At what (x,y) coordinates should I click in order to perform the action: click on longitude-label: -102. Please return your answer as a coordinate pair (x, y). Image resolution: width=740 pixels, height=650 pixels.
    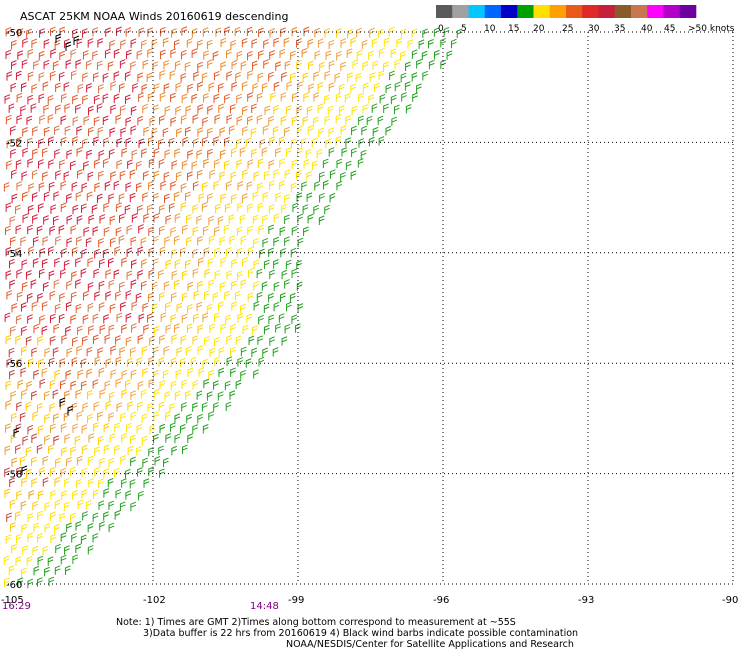
    Looking at the image, I should click on (154, 600).